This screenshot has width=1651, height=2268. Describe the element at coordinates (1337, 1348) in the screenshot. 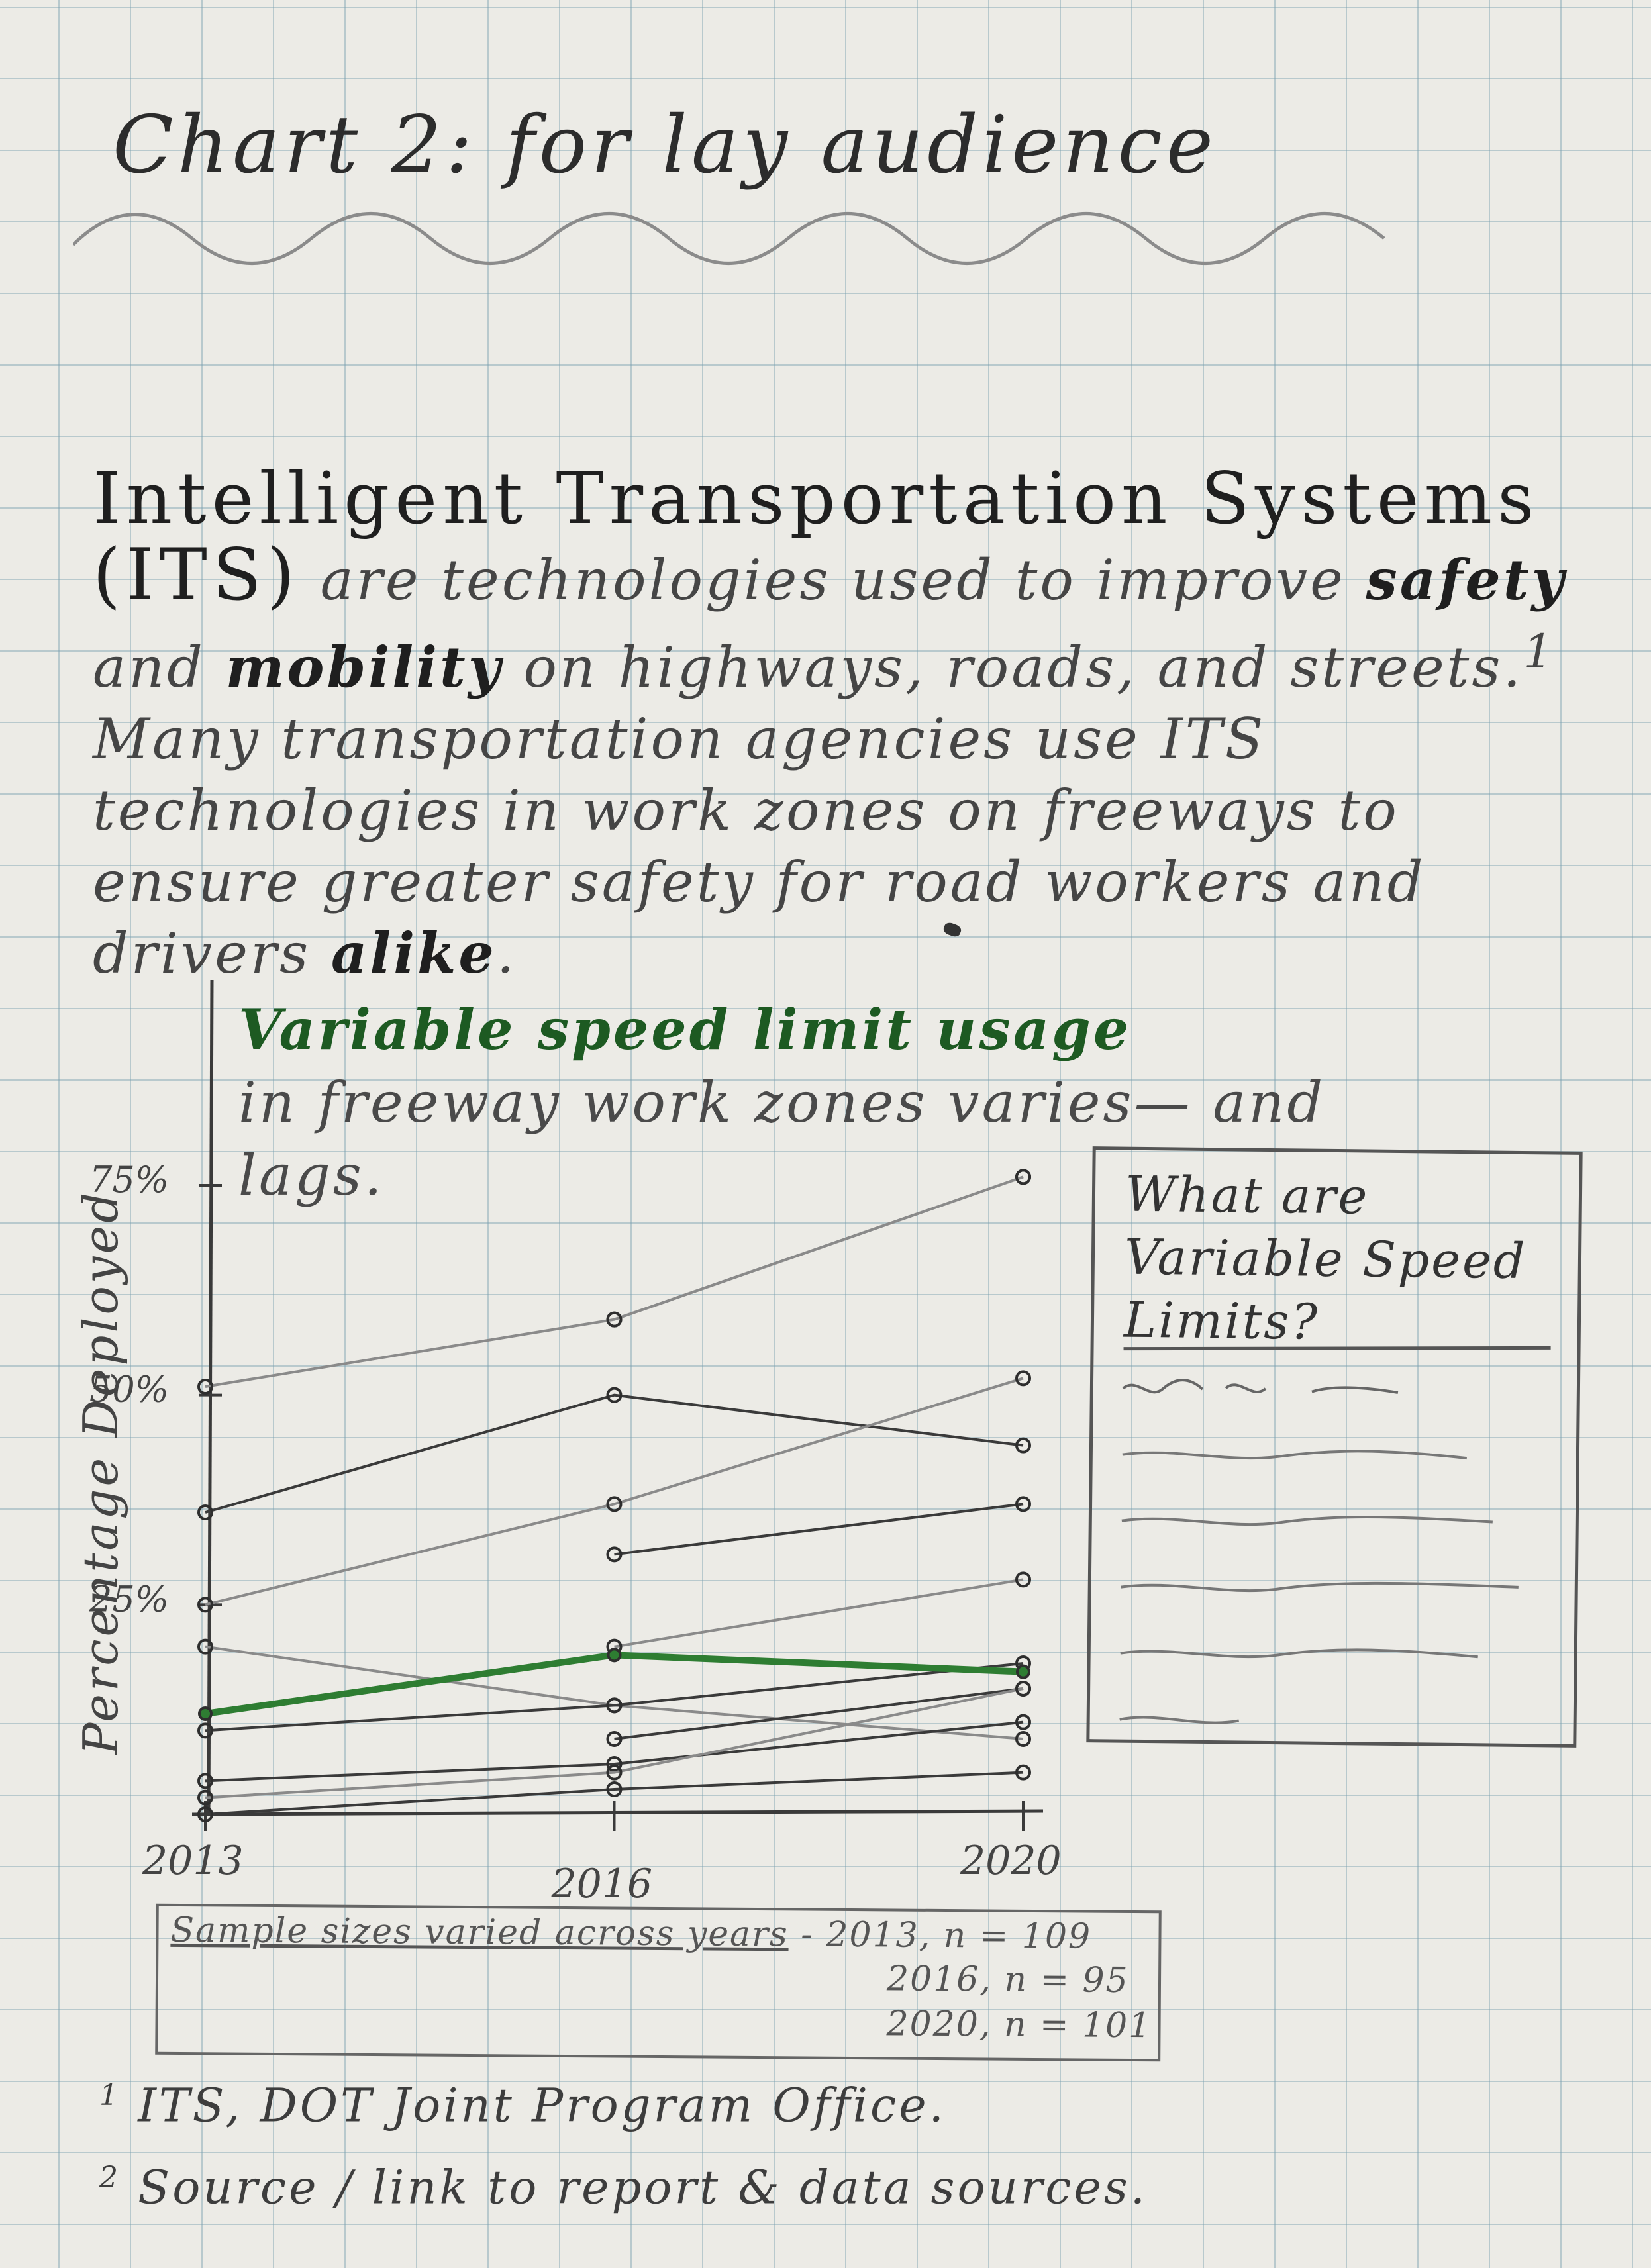

I see `explainer-title-underline` at that location.